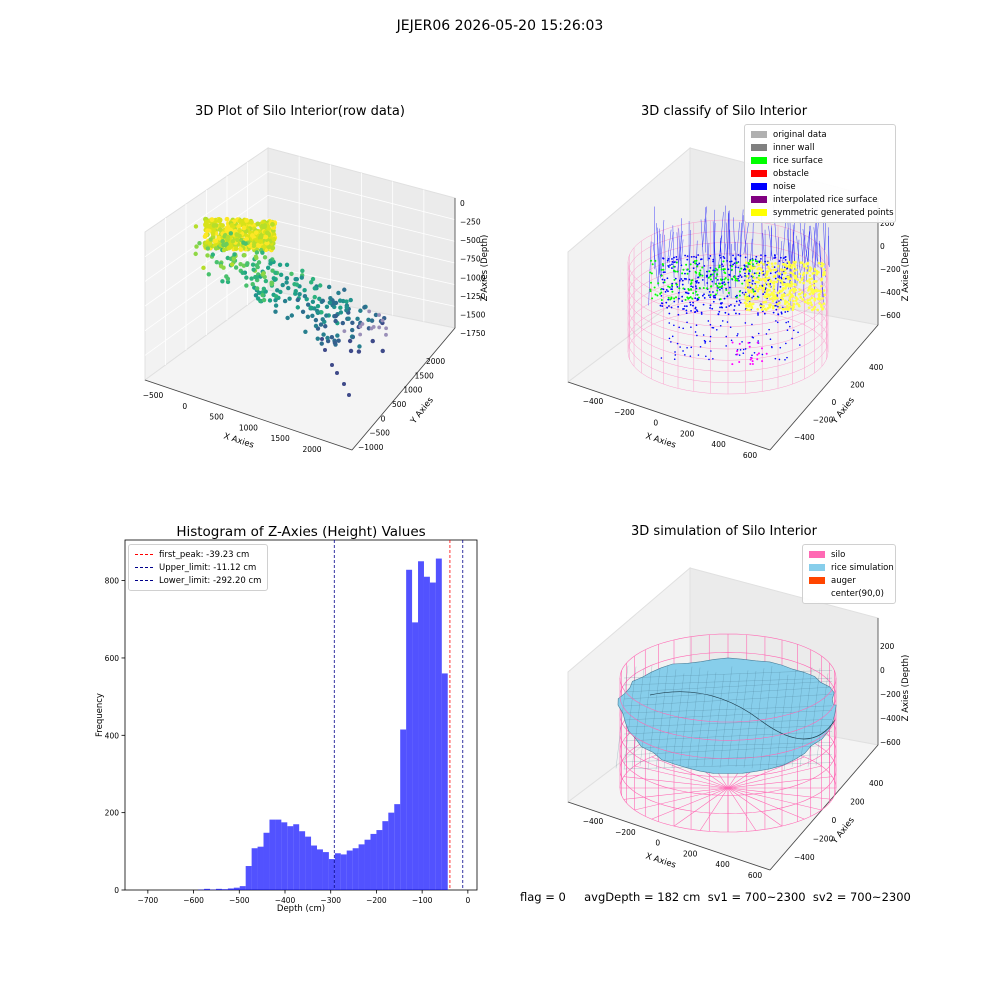 The width and height of the screenshot is (1000, 1000). What do you see at coordinates (624, 412) in the screenshot?
I see `tick-label: −200` at bounding box center [624, 412].